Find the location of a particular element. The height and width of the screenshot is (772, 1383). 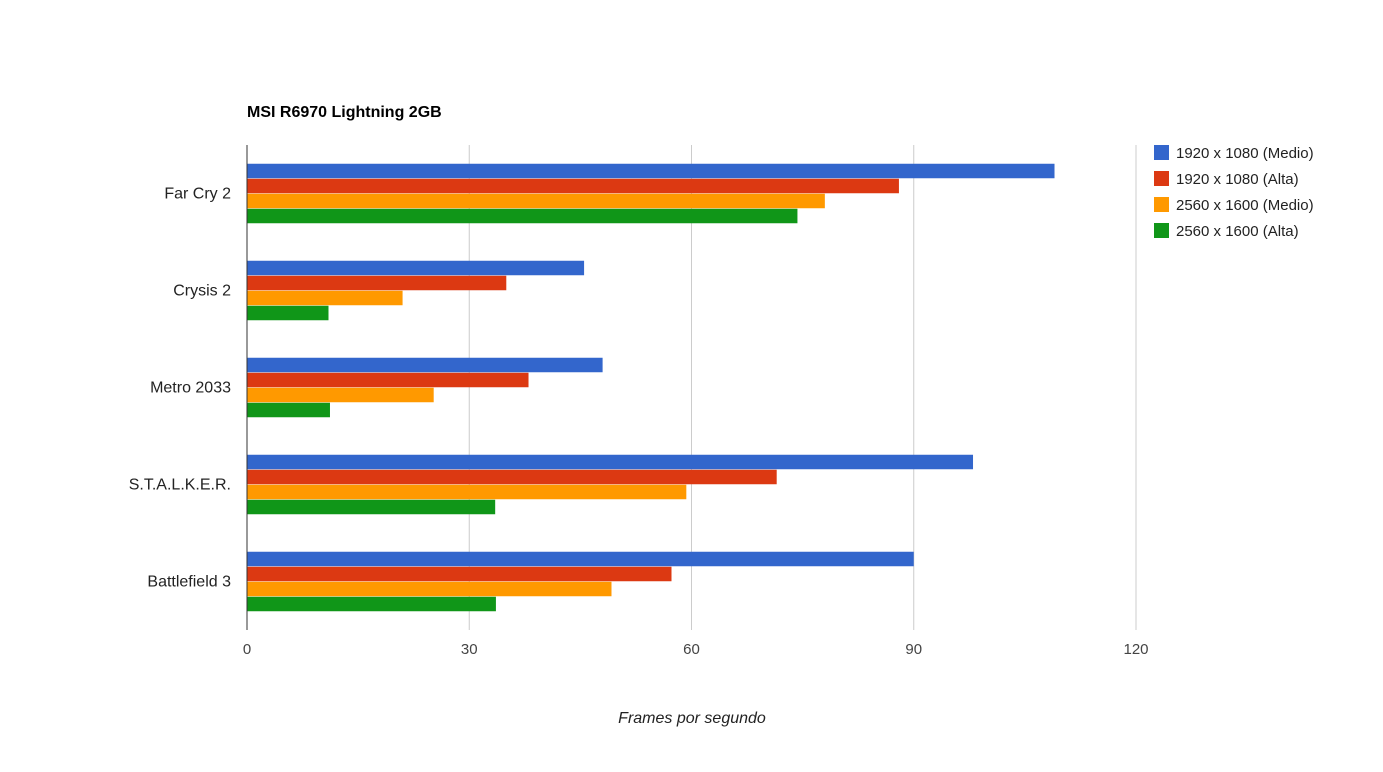

category-label: Crysis 2 is located at coordinates (202, 291).